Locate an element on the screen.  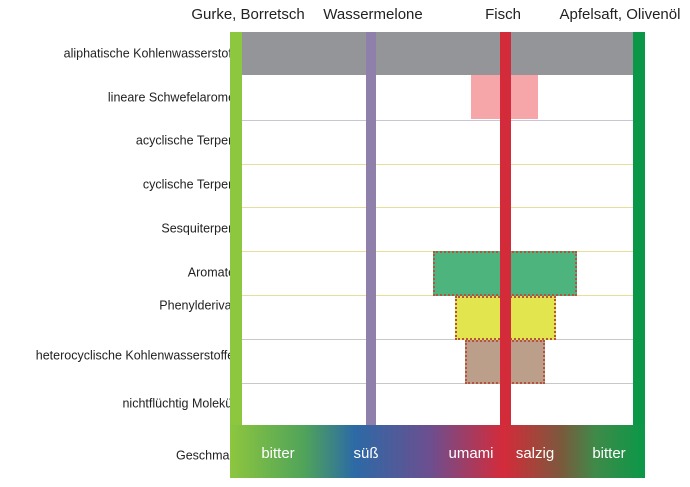
taste-label: süß is located at coordinates (366, 453).